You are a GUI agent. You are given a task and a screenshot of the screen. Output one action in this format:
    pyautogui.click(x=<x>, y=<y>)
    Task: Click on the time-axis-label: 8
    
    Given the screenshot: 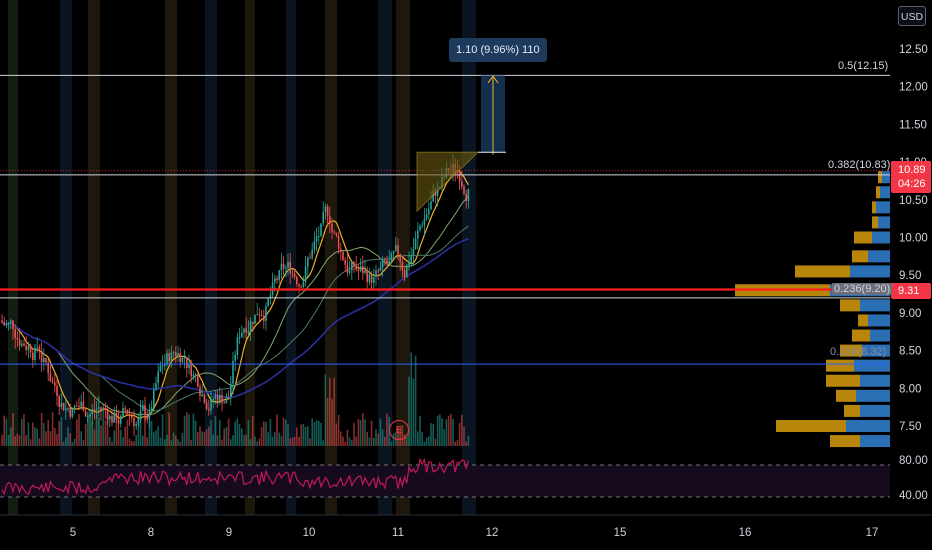 What is the action you would take?
    pyautogui.click(x=151, y=533)
    